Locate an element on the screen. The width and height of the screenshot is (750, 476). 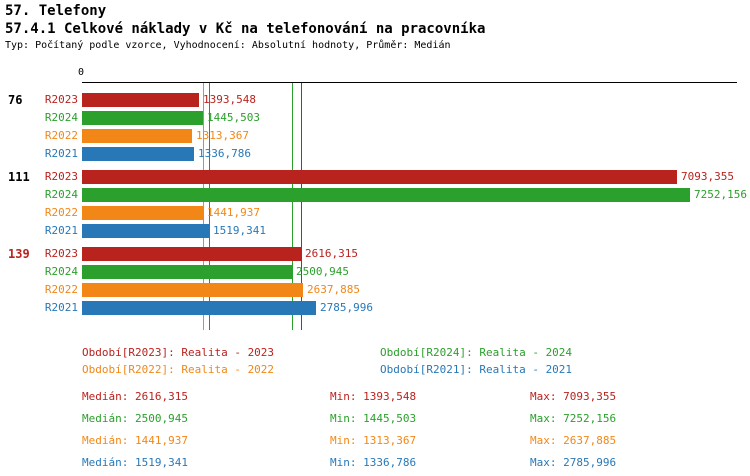
bar-value-111-R2023: 7093,355 is located at coordinates (707, 176).